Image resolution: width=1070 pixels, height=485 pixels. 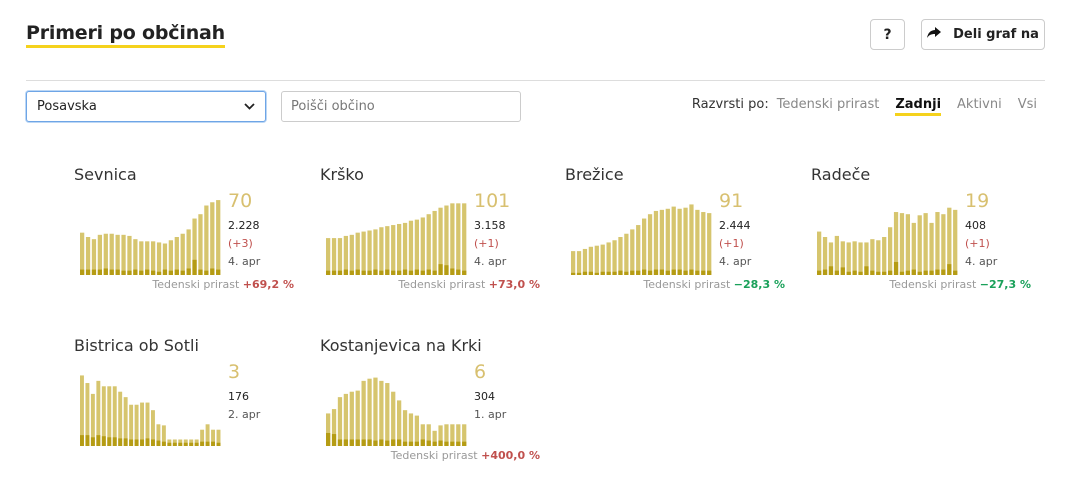 I want to click on help-button: ?, so click(x=887, y=34).